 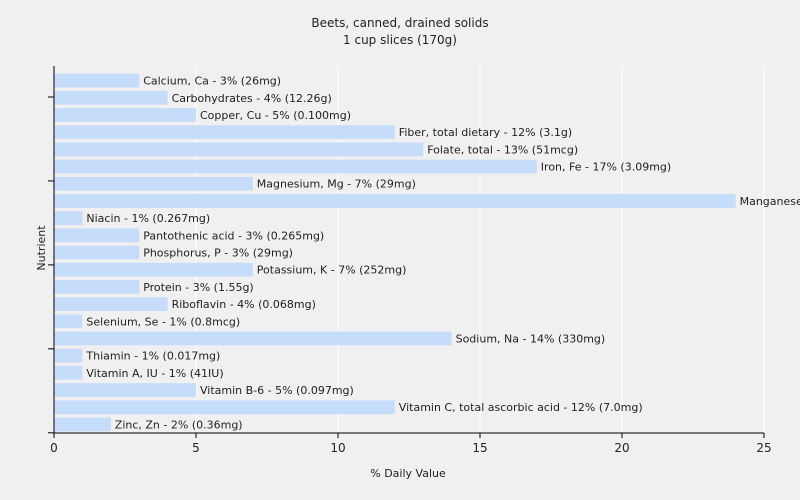 What do you see at coordinates (163, 321) in the screenshot?
I see `bar-label-14: Selenium, Se - 1% (0.8mcg)` at bounding box center [163, 321].